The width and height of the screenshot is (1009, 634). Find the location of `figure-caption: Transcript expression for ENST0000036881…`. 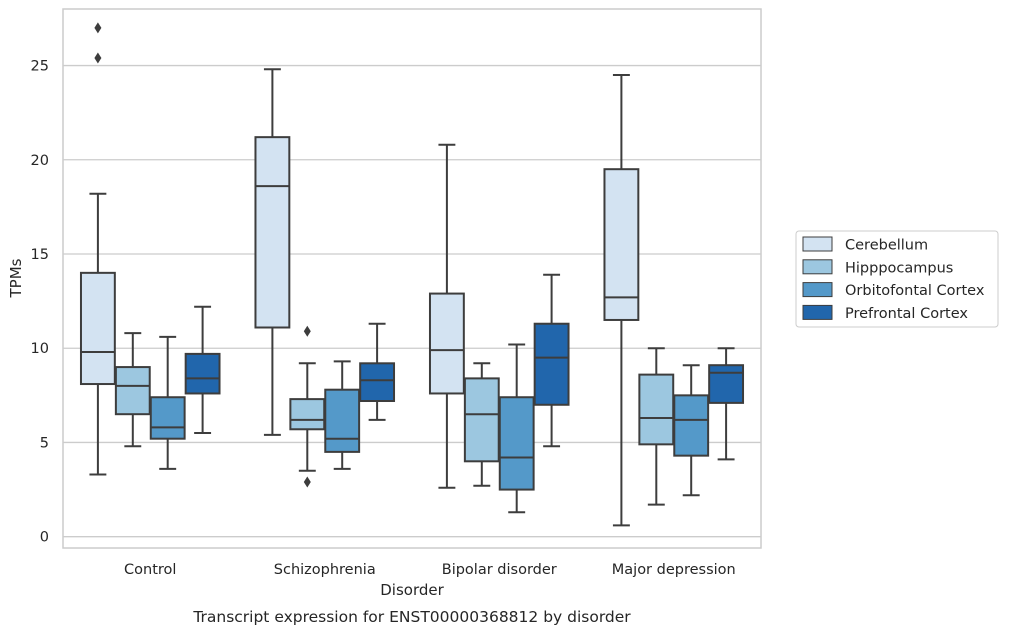

figure-caption: Transcript expression for ENST0000036881… is located at coordinates (411, 617).